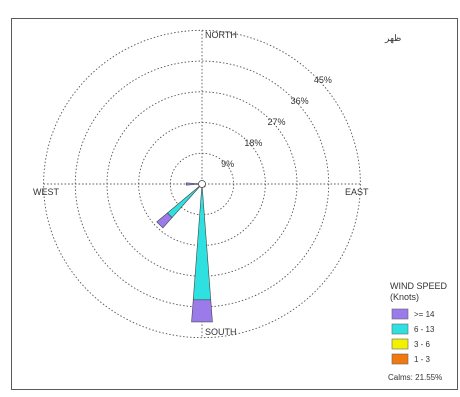 This screenshot has height=397, width=460. Describe the element at coordinates (424, 329) in the screenshot. I see `legend-item-label-2: 6 - 13` at that location.